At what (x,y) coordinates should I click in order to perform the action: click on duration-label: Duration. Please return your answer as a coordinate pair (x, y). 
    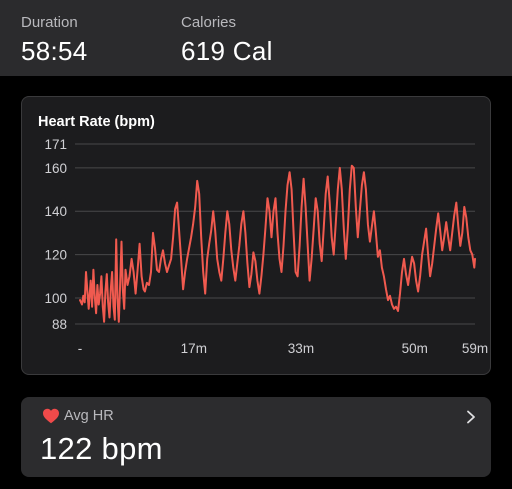
    Looking at the image, I should click on (49, 22).